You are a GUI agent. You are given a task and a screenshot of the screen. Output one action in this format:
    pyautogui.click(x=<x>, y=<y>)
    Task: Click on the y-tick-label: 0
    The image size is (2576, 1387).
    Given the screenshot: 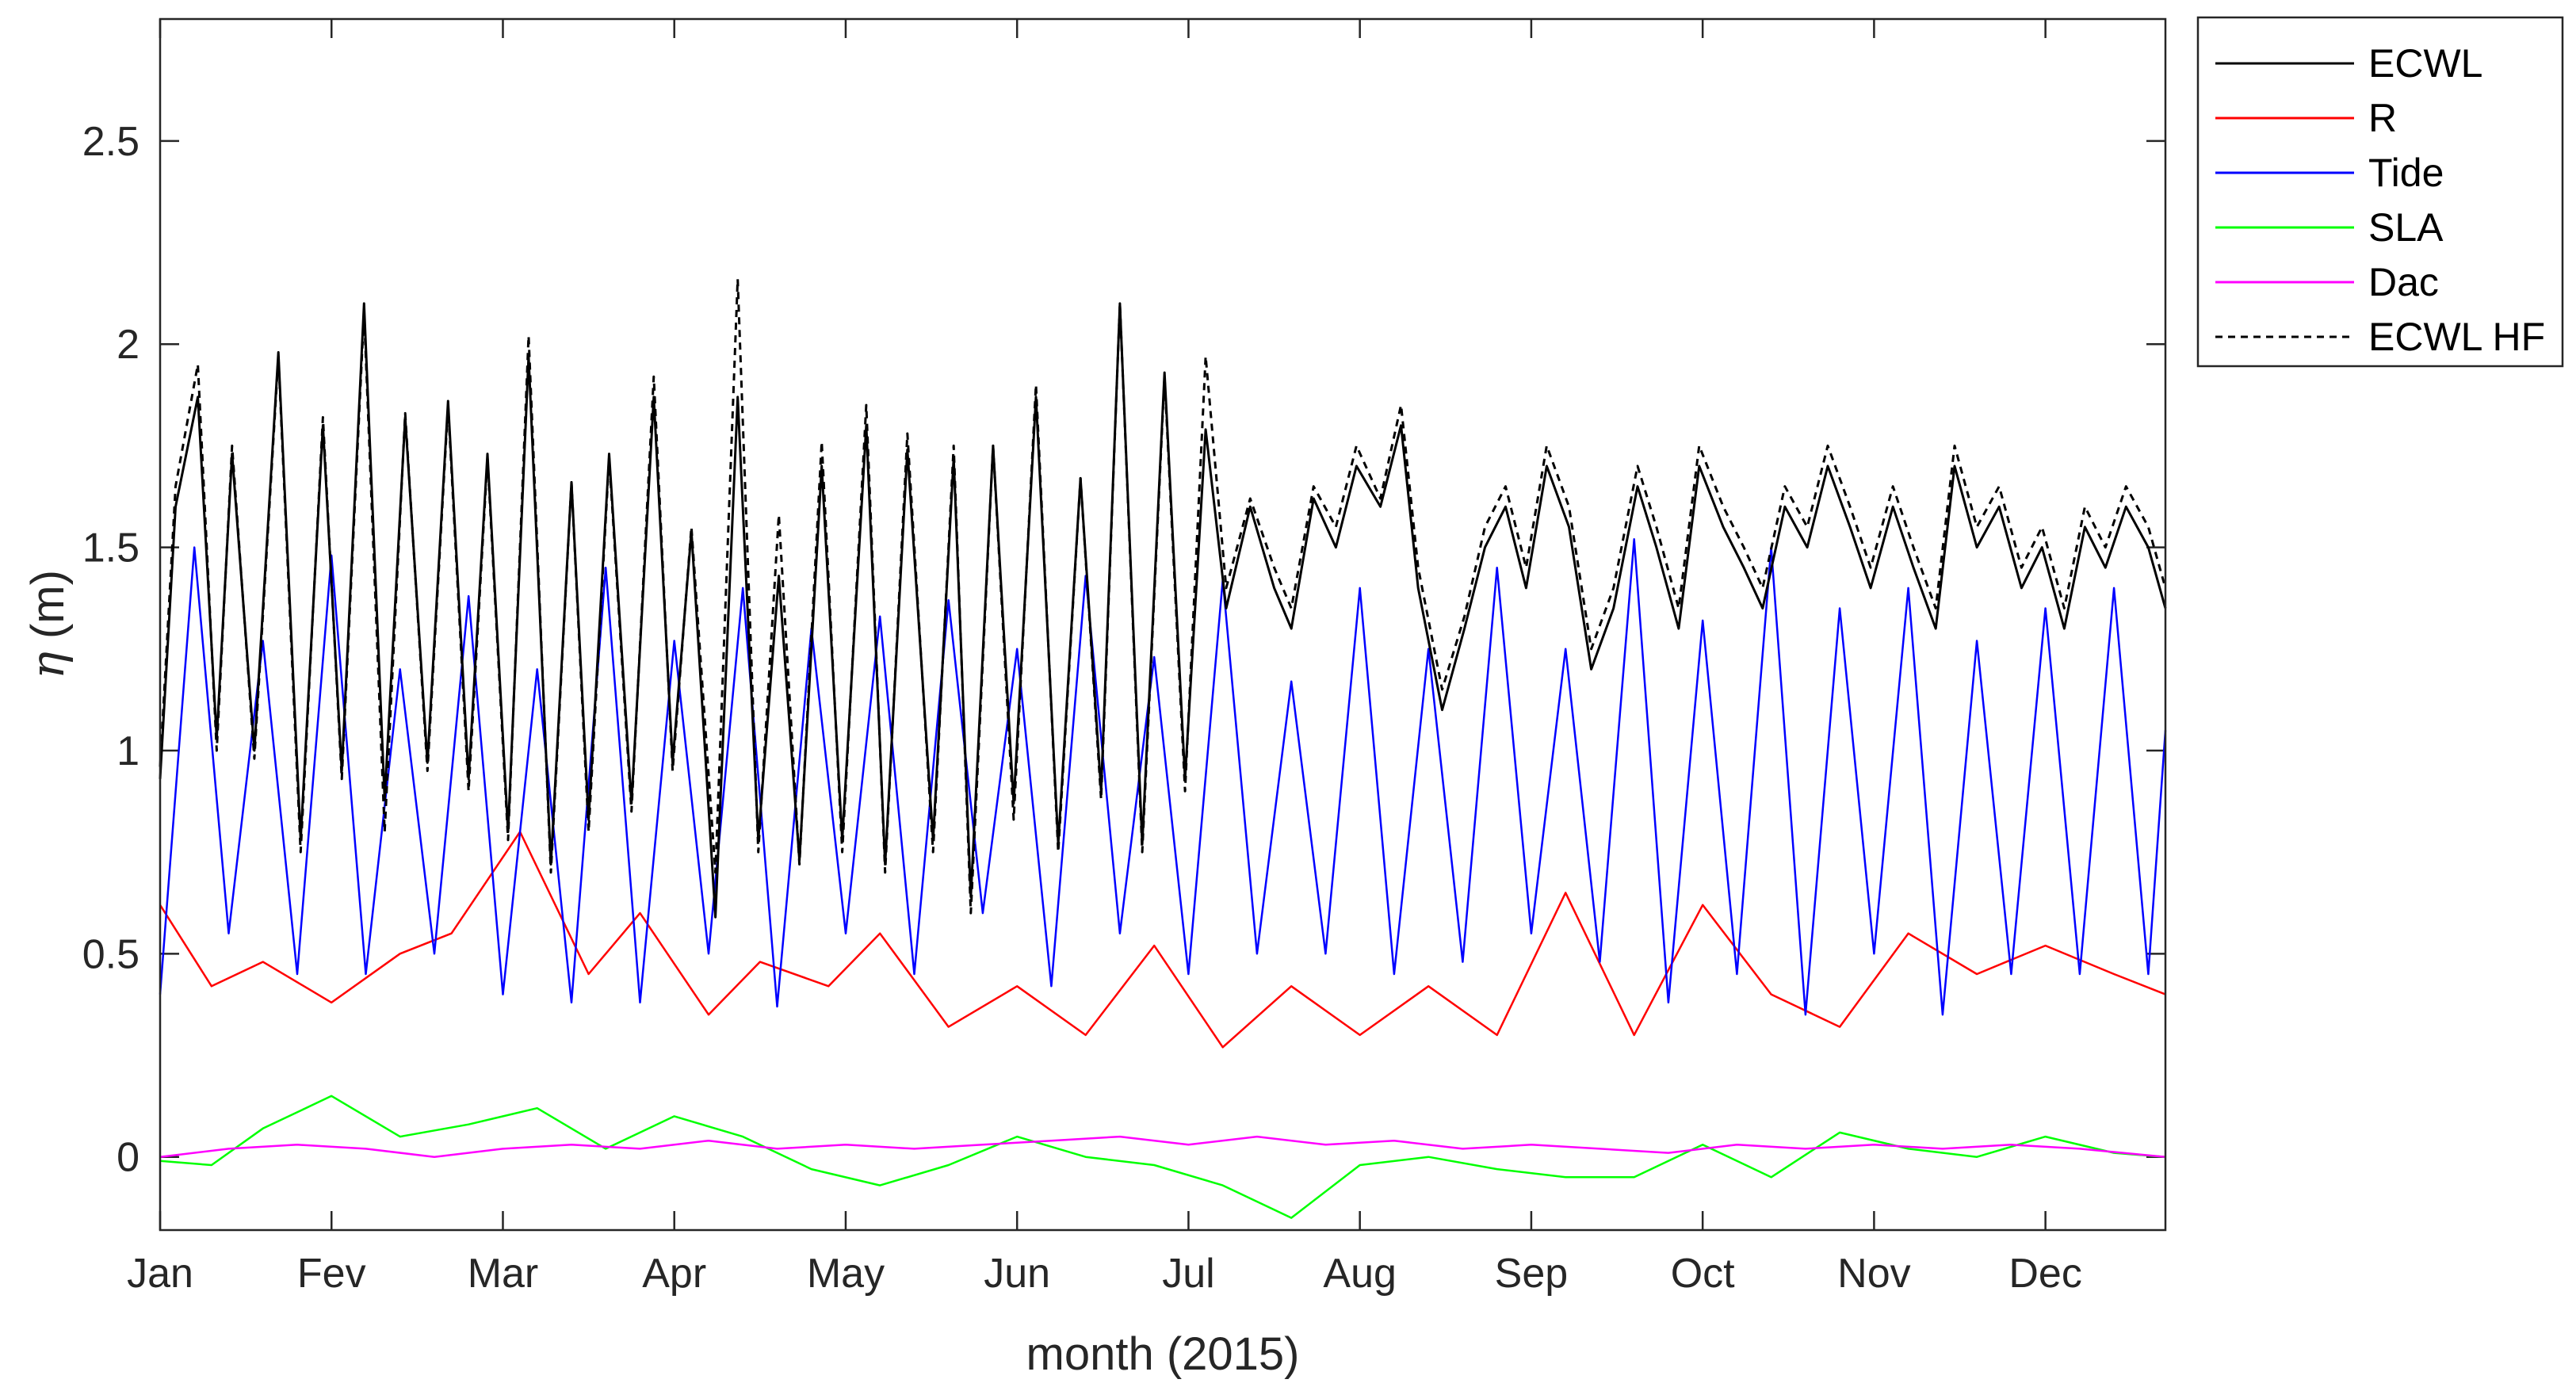 What is the action you would take?
    pyautogui.click(x=128, y=1158)
    